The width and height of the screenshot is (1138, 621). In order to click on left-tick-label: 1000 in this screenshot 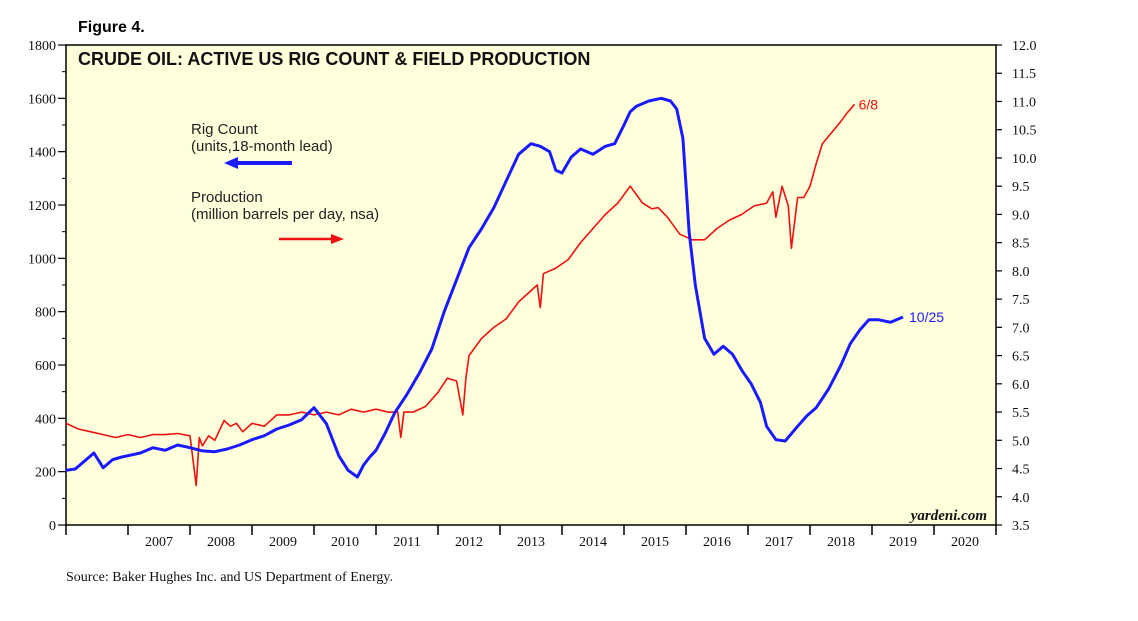, I will do `click(42, 259)`.